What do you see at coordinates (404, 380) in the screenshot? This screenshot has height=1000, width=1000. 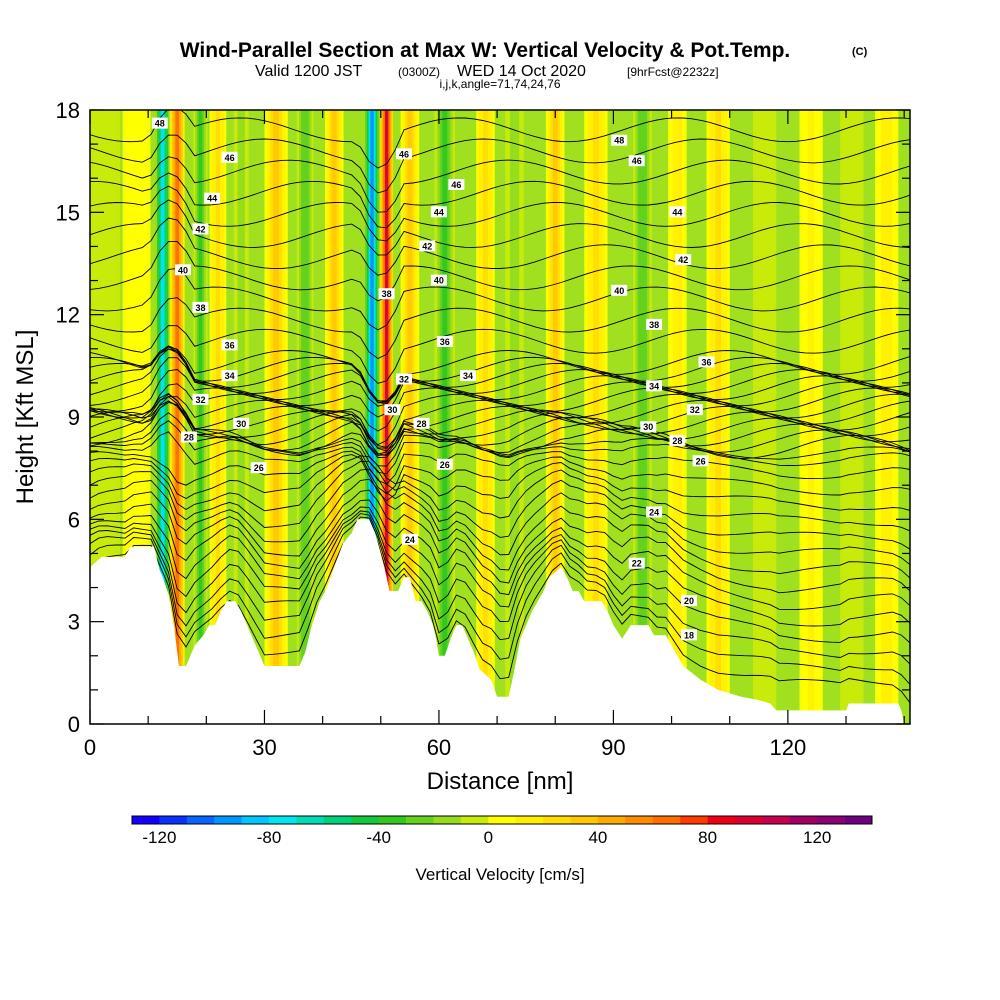 I see `theta-label-20: 32` at bounding box center [404, 380].